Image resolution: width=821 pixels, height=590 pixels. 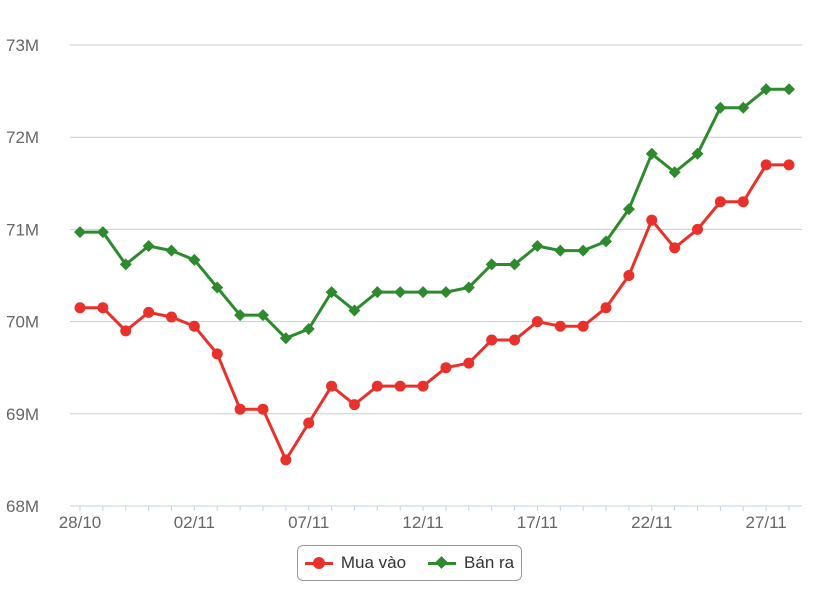 I want to click on legend-item-ban-ra: Bán ra, so click(x=471, y=563).